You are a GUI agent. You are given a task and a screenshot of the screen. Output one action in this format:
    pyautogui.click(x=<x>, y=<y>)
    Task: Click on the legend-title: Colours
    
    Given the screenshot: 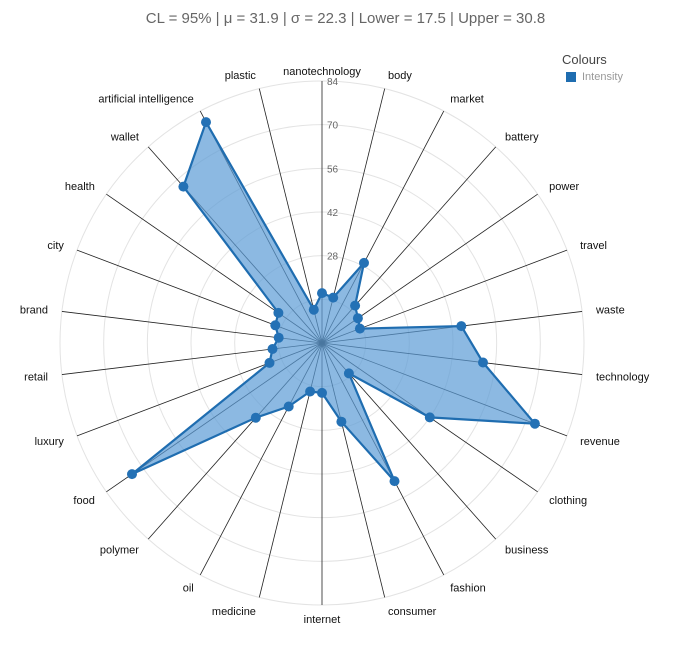 What is the action you would take?
    pyautogui.click(x=584, y=59)
    